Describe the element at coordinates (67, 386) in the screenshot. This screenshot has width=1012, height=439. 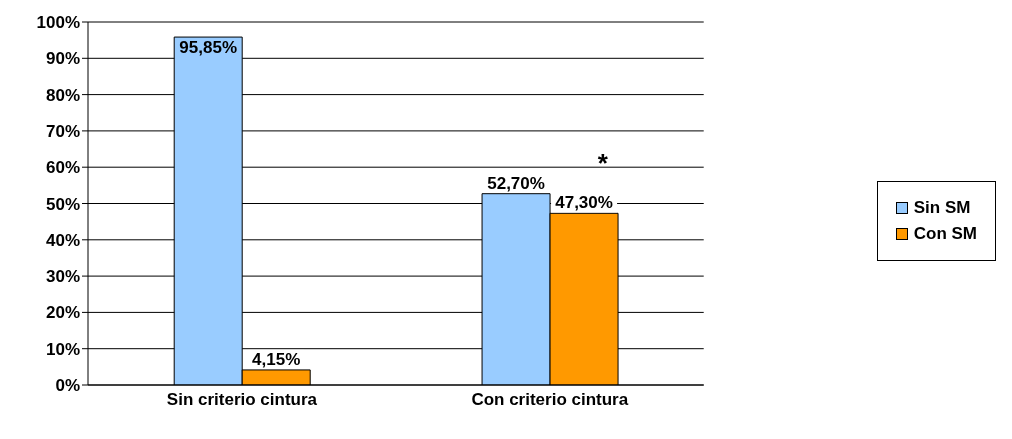
I see `y-tick-label: 0%` at that location.